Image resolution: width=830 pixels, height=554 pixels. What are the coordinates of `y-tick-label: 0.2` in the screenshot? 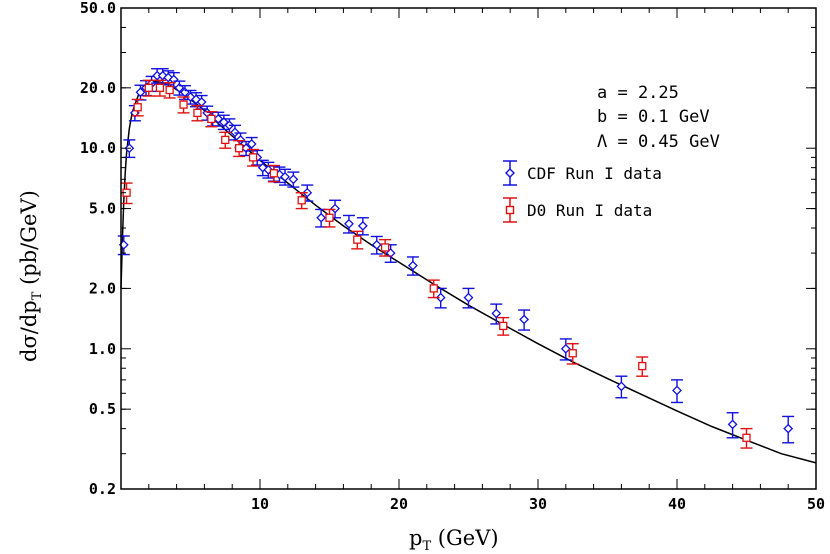 It's located at (102, 489).